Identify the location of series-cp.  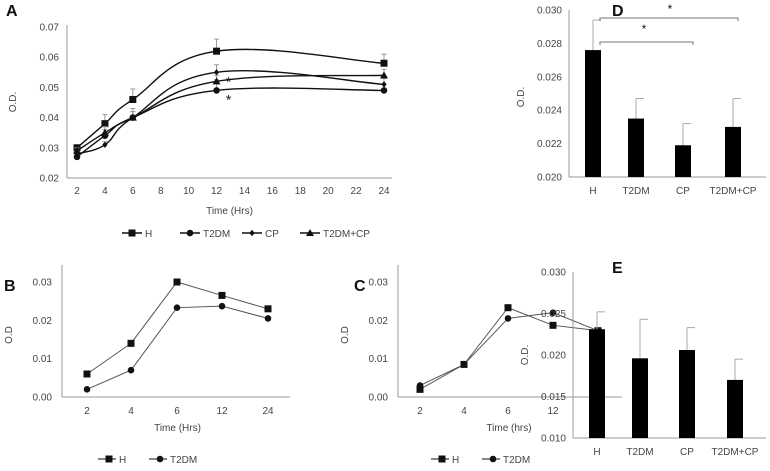
(230, 111).